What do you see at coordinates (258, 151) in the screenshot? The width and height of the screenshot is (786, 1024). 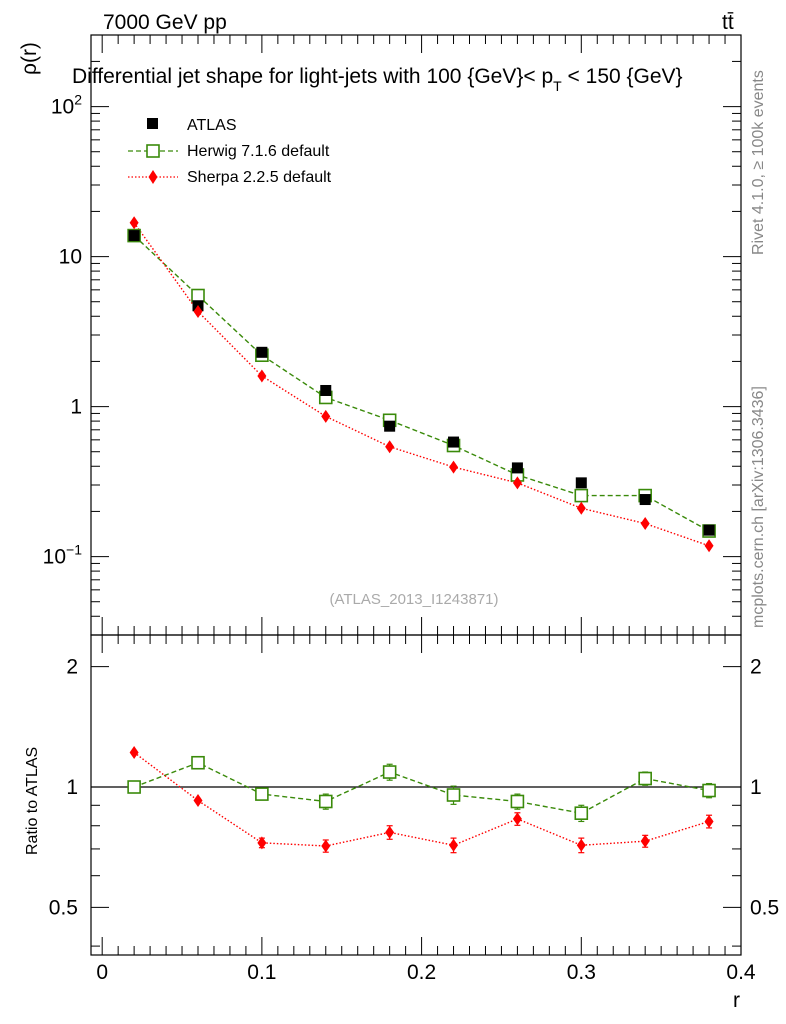 I see `legend-label-herwig: Herwig 7.1.6 default` at bounding box center [258, 151].